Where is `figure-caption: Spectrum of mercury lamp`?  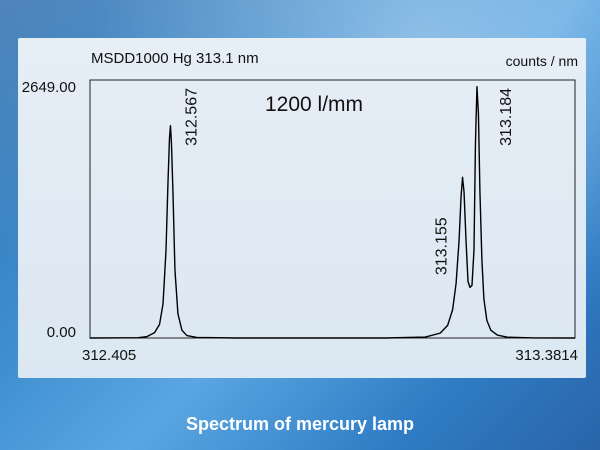
figure-caption: Spectrum of mercury lamp is located at coordinates (300, 424).